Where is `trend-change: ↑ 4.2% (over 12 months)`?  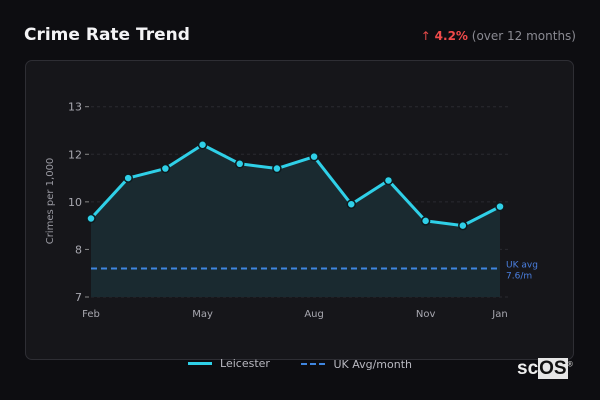
trend-change: ↑ 4.2% (over 12 months) is located at coordinates (498, 36).